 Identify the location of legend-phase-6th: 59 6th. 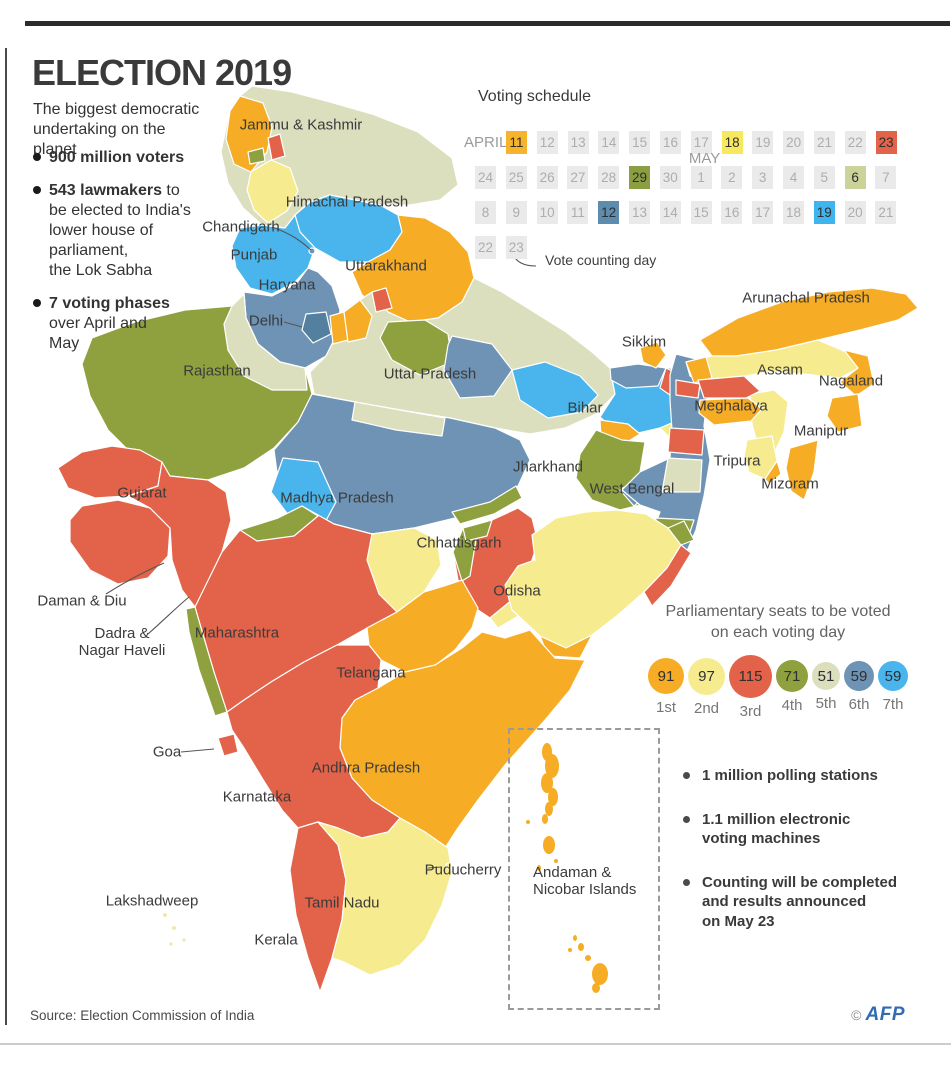
(859, 687).